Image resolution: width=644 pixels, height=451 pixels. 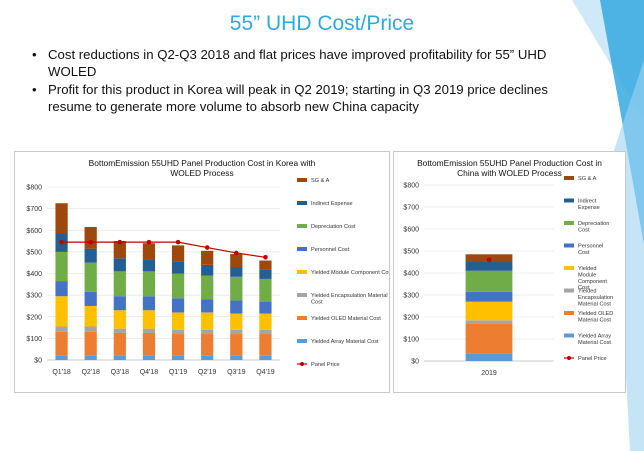 What do you see at coordinates (149, 372) in the screenshot?
I see `x-tick-label: Q4'18` at bounding box center [149, 372].